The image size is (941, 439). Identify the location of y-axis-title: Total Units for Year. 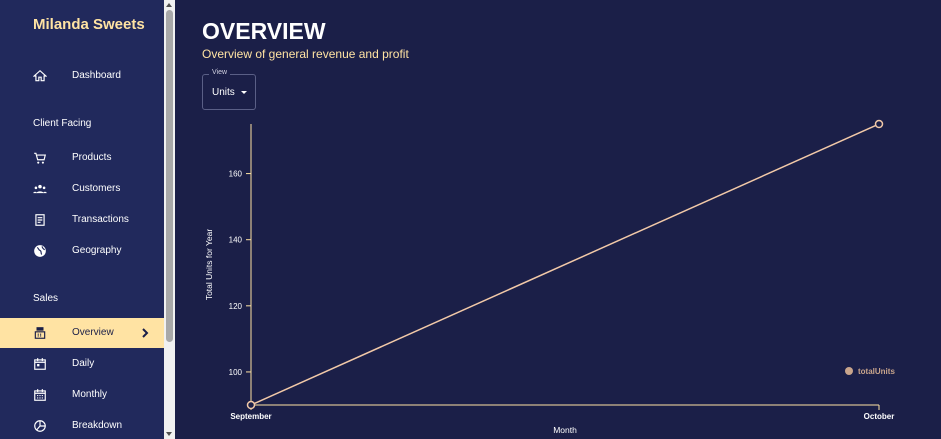
(209, 265).